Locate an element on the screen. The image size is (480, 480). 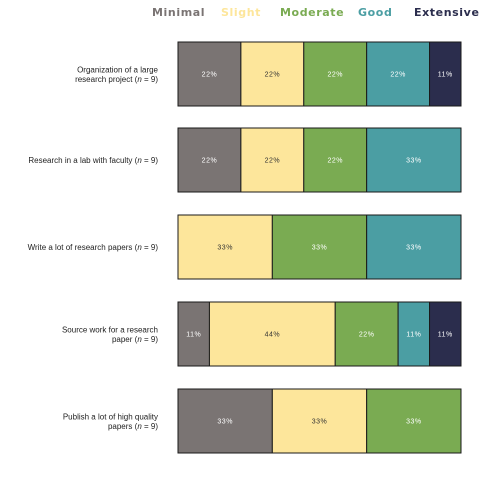
category-label-line: papers (n = 9) is located at coordinates (133, 426).